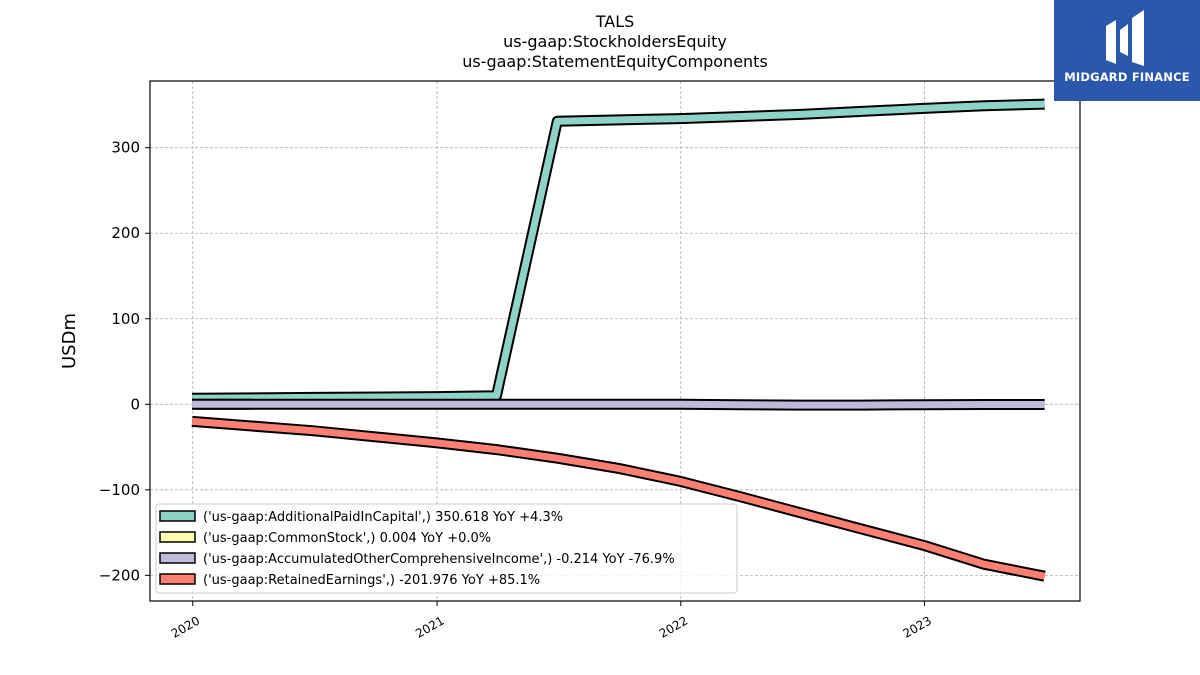 This screenshot has height=675, width=1200. Describe the element at coordinates (124, 361) in the screenshot. I see `y-axis: 300 200 100 0 −100 −200` at that location.